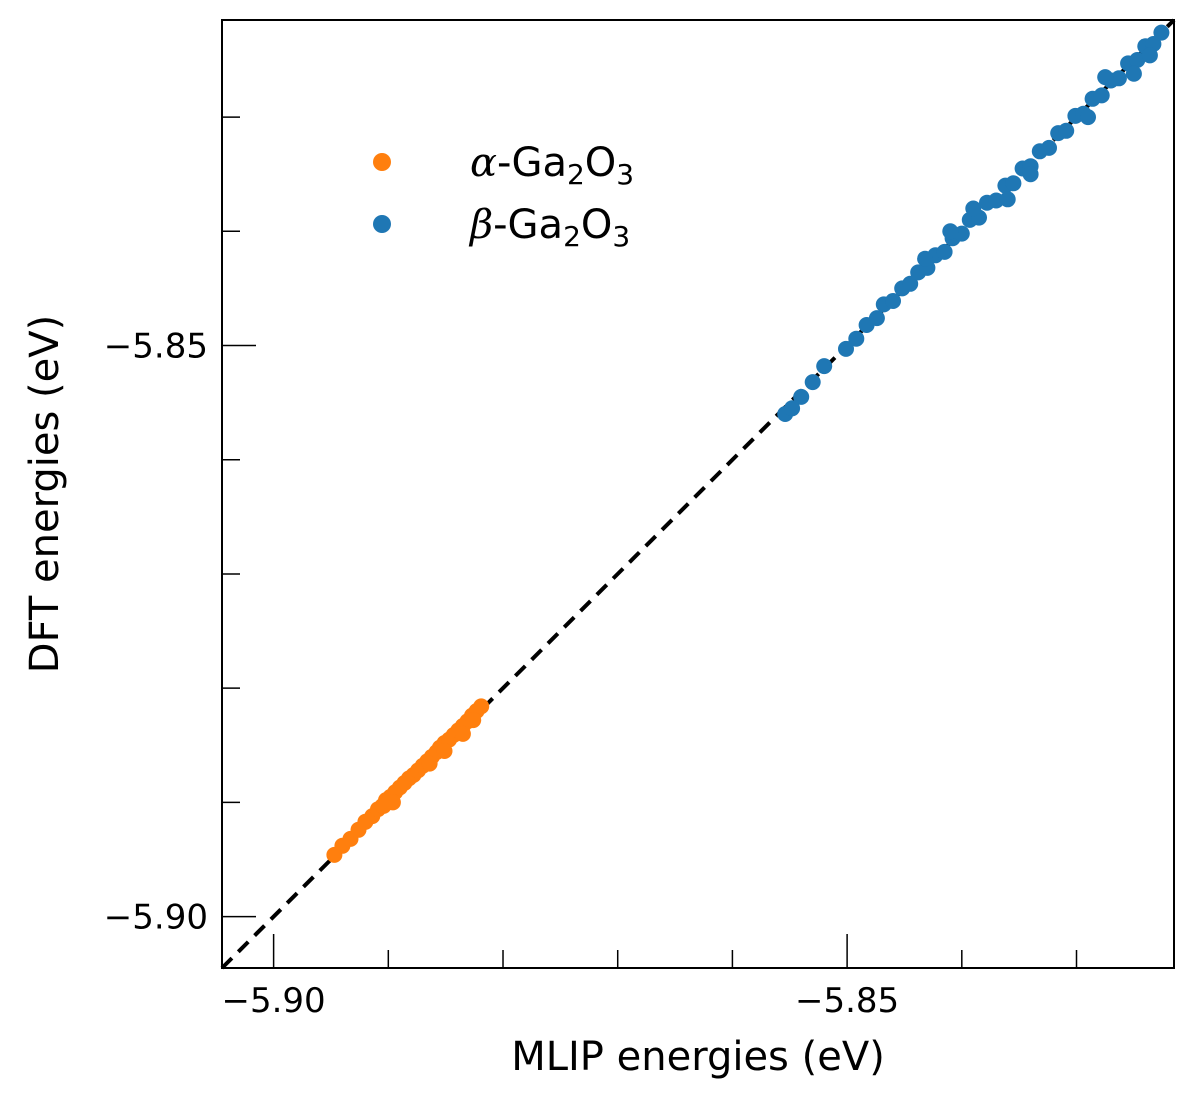 This screenshot has width=1196, height=1104. What do you see at coordinates (847, 1001) in the screenshot?
I see `x-tick-label: −5.85` at bounding box center [847, 1001].